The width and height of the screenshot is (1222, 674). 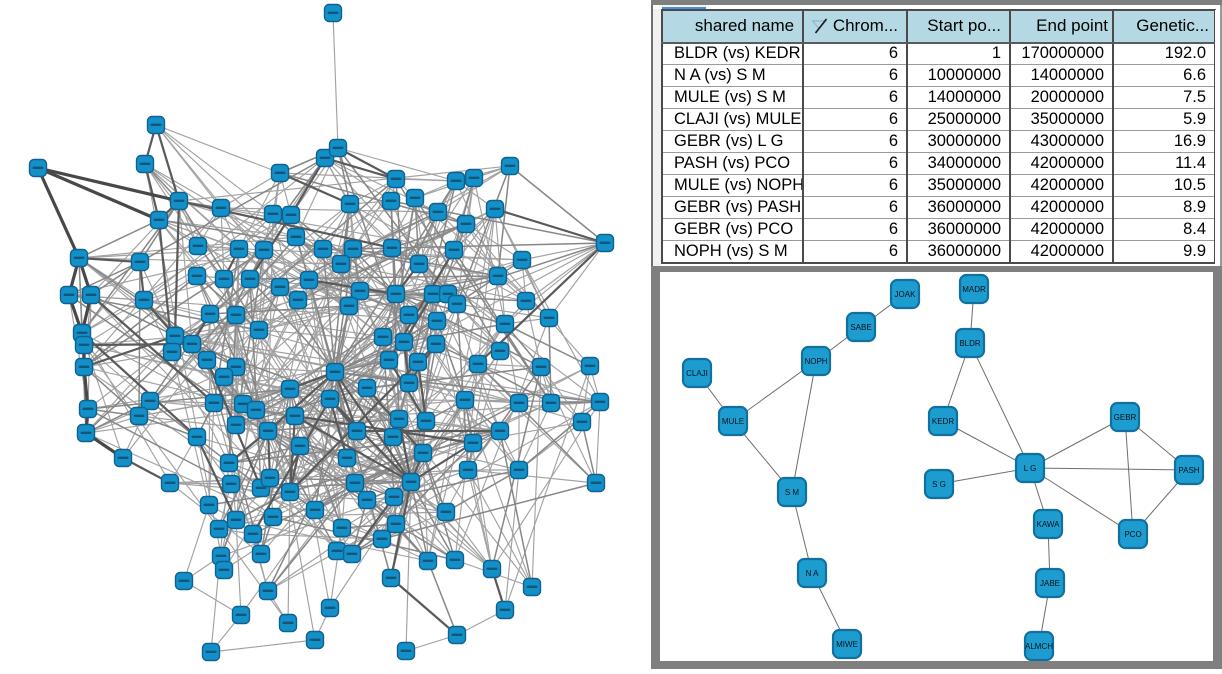 I want to click on svg-text: BLDR, so click(x=970, y=343).